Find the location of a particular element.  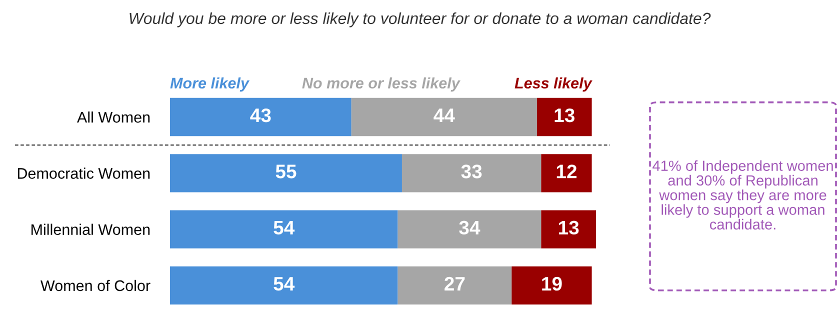

data-label: 33 is located at coordinates (471, 171).